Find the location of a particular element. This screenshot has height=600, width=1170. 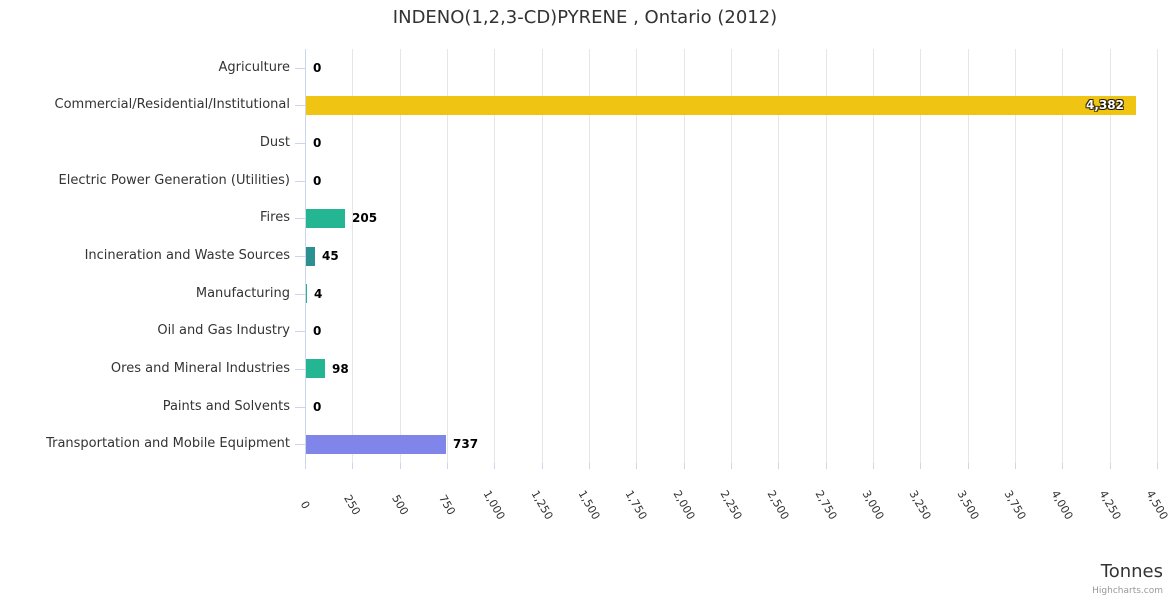

value-label: 4 is located at coordinates (318, 293).